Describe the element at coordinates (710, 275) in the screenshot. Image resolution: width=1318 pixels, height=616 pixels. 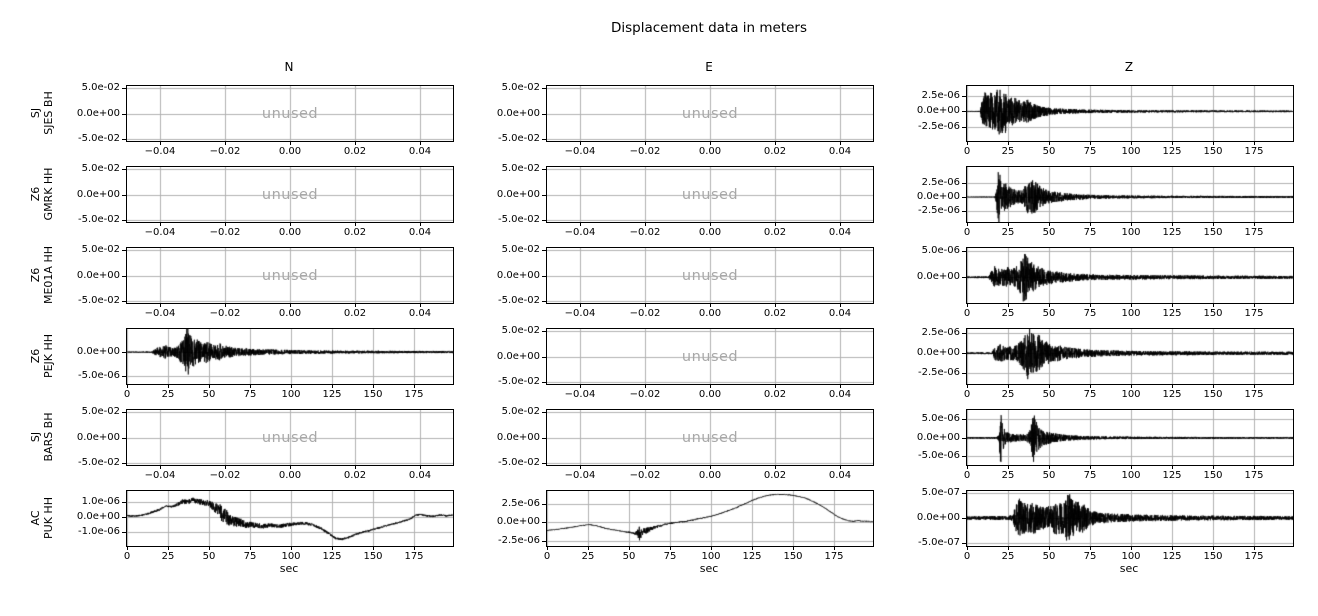
I see `axes-canvas` at that location.